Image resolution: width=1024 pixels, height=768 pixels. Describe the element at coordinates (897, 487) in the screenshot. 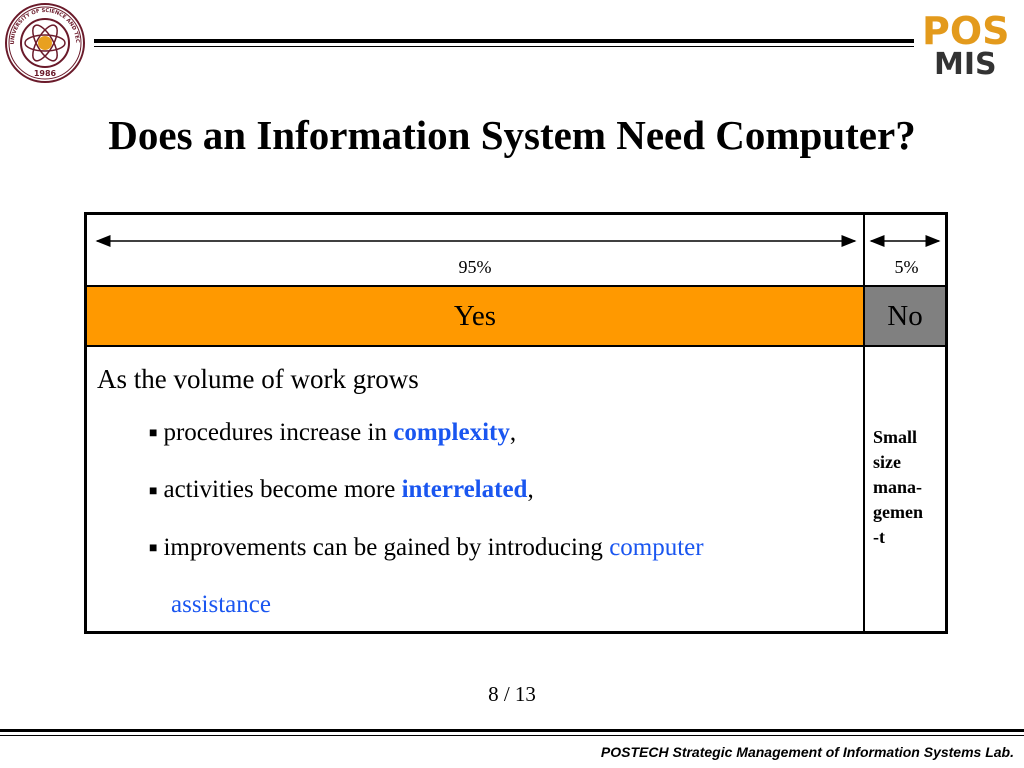

I see `note-line: mana-` at that location.